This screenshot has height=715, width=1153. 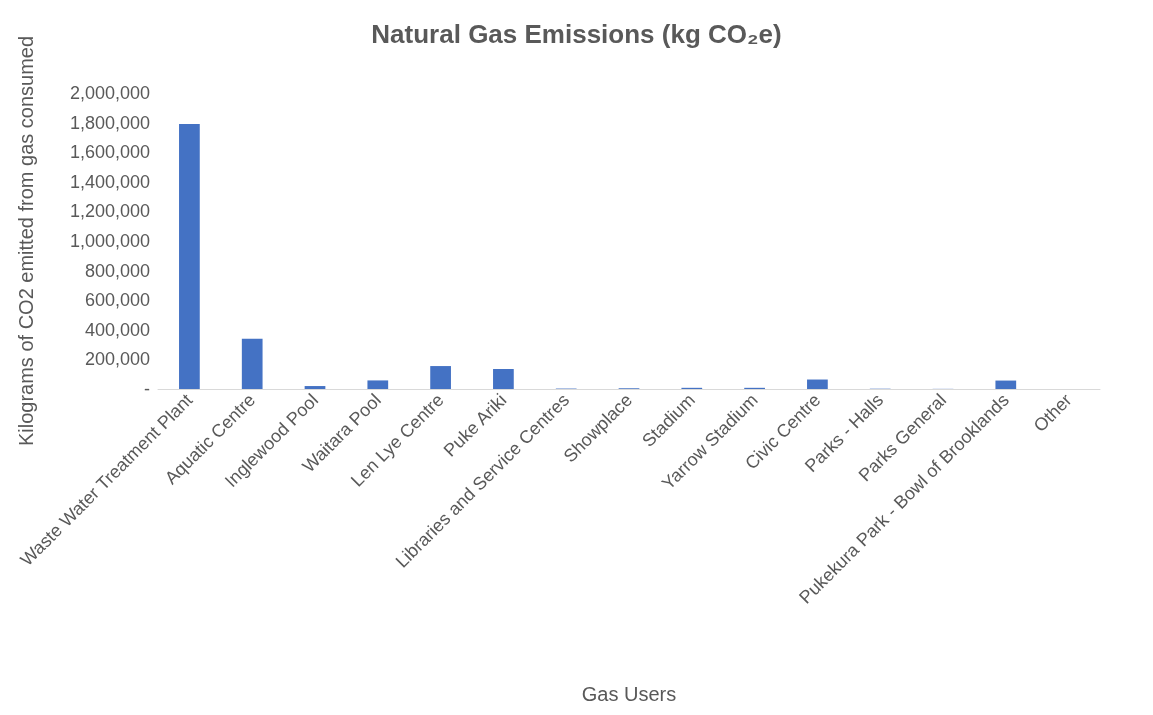 What do you see at coordinates (117, 300) in the screenshot?
I see `y-tick-label: 600,000` at bounding box center [117, 300].